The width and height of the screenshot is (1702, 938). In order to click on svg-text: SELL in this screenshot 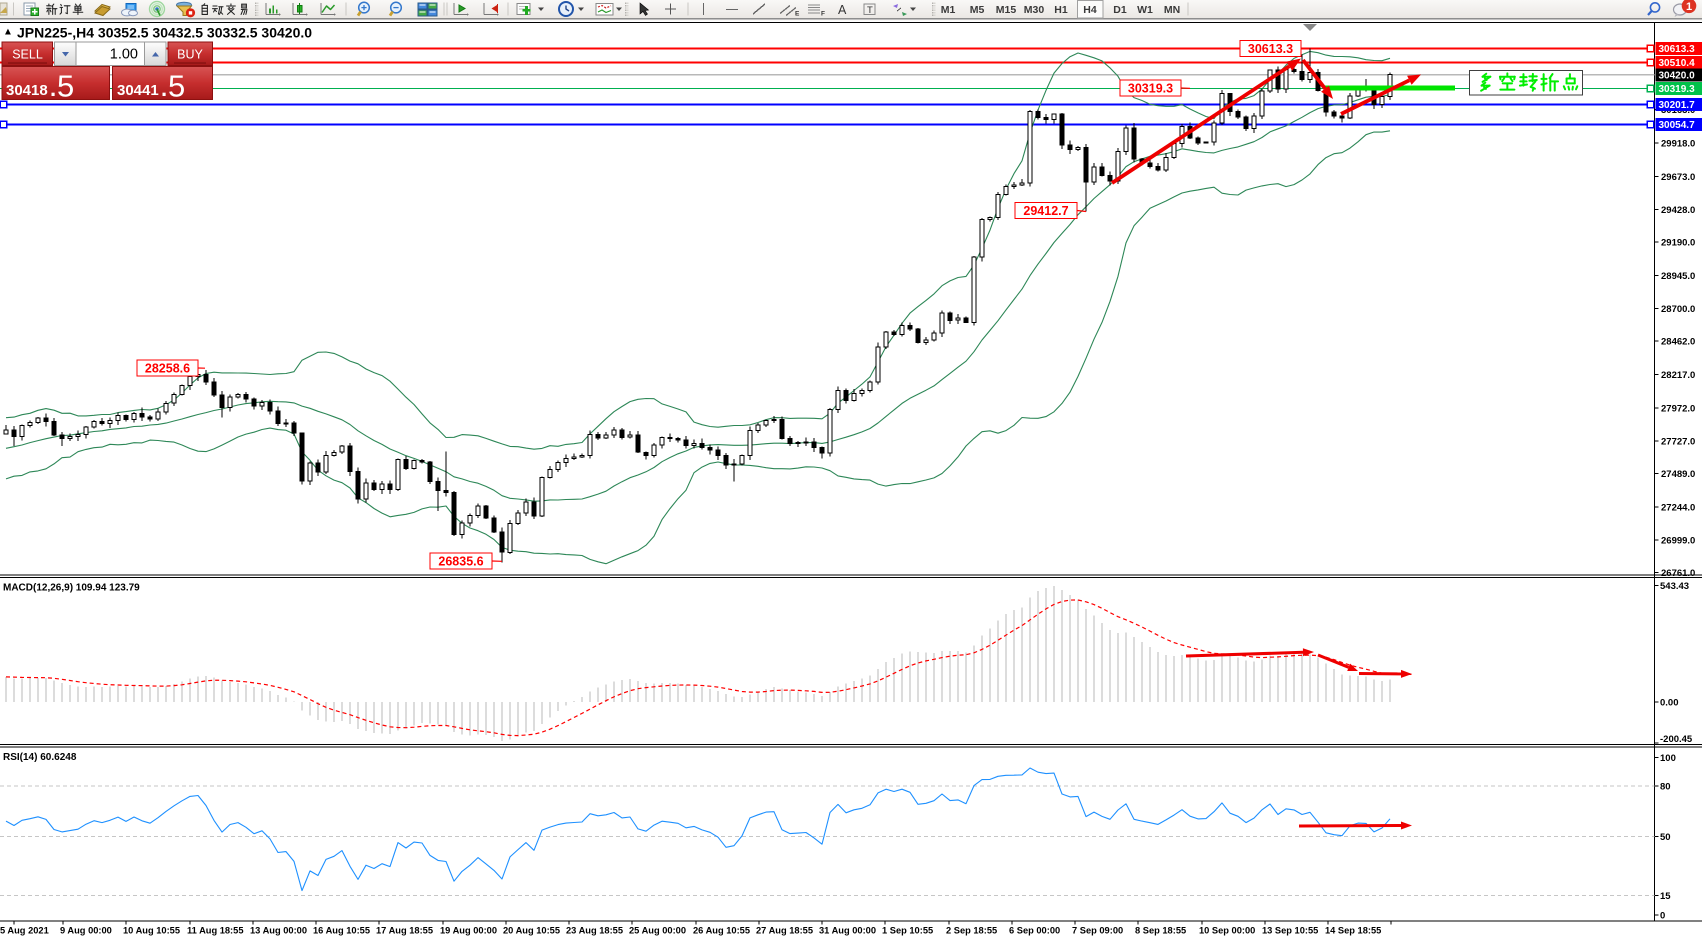, I will do `click(27, 55)`.